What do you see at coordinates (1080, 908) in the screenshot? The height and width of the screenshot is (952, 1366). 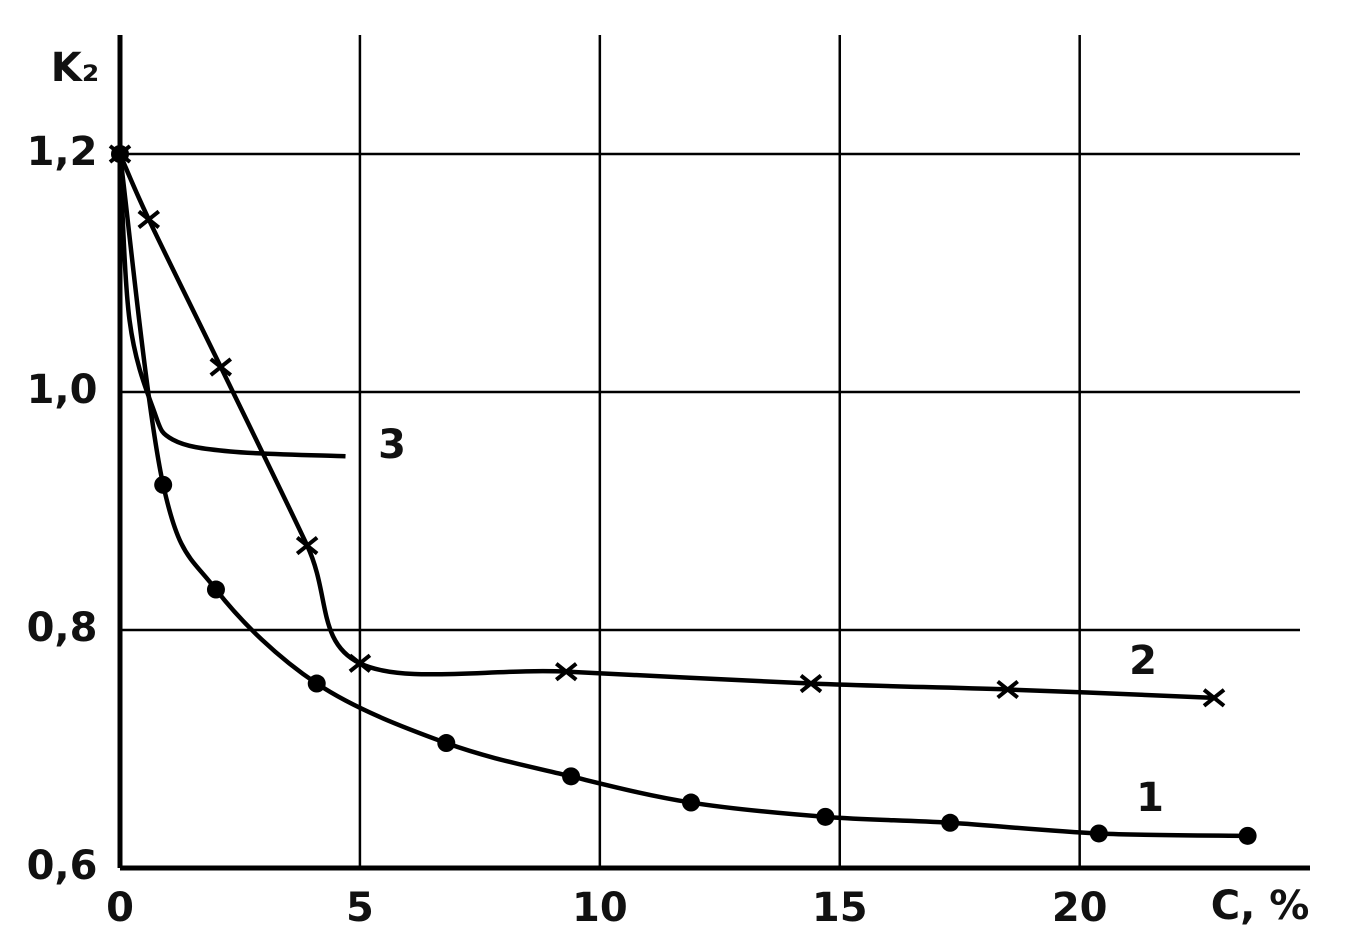 I see `x-tick-label: 20` at bounding box center [1080, 908].